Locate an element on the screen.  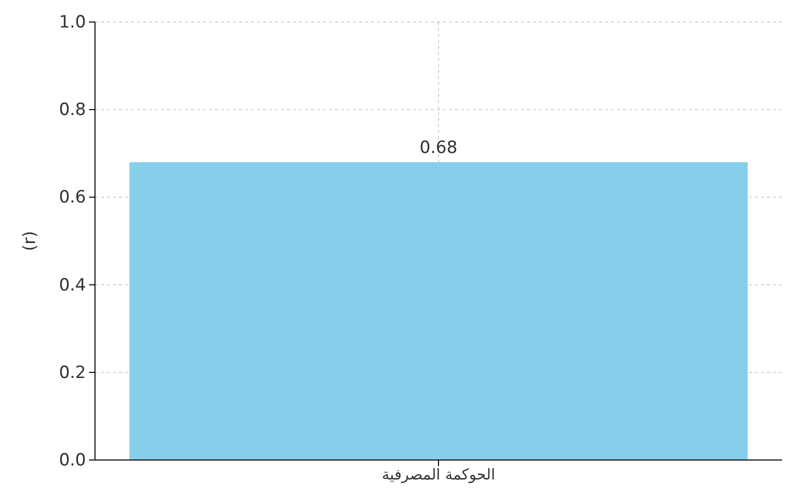
y-tick-label: 0.6 is located at coordinates (72, 198).